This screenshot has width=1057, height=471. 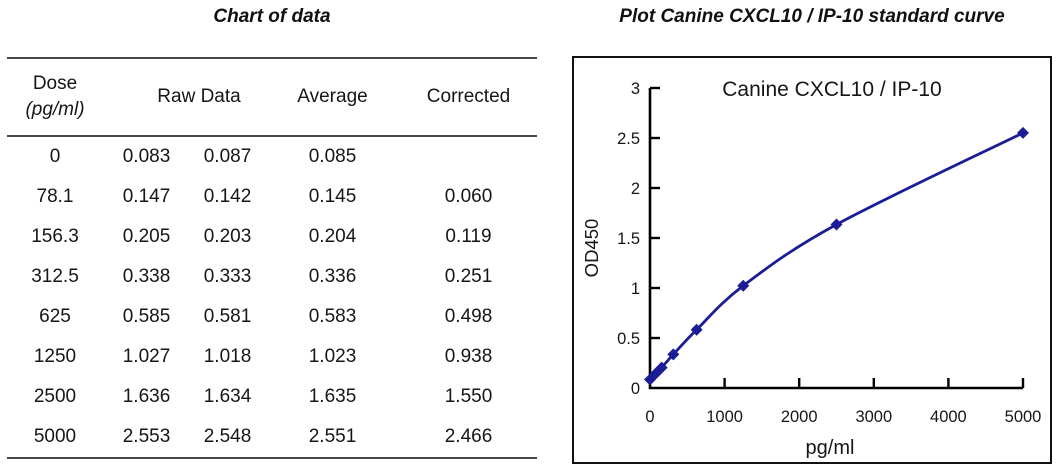 I want to click on table-cell-raw2: 0.142, so click(x=227, y=196).